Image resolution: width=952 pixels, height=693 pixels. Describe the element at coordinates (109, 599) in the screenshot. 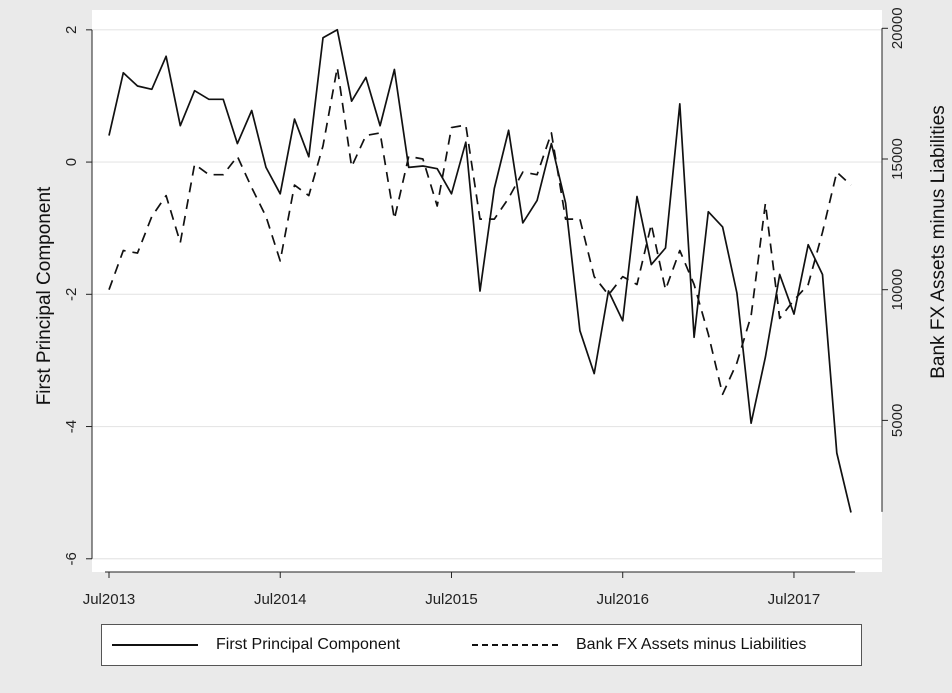

I see `x-tick-label: Jul2013` at that location.